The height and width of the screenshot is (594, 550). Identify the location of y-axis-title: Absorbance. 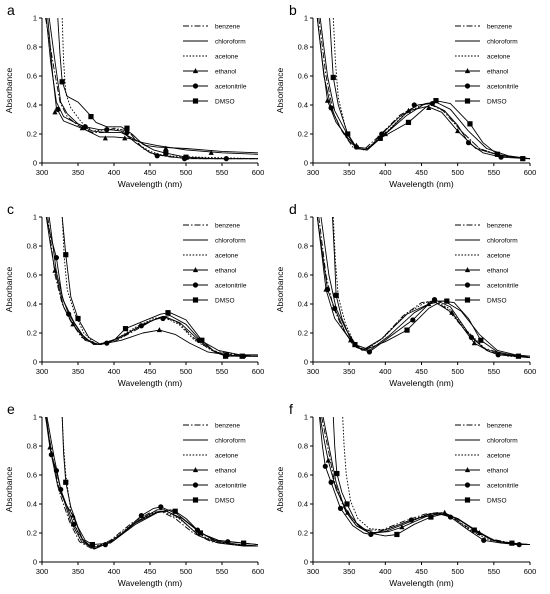
(9, 490).